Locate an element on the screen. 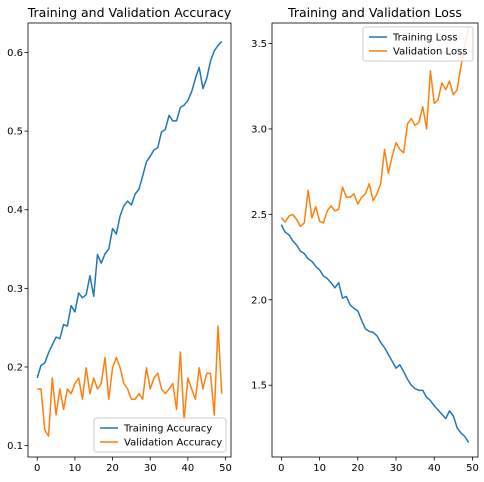 This screenshot has width=484, height=482. legend-entry-label: Validation Accuracy is located at coordinates (173, 443).